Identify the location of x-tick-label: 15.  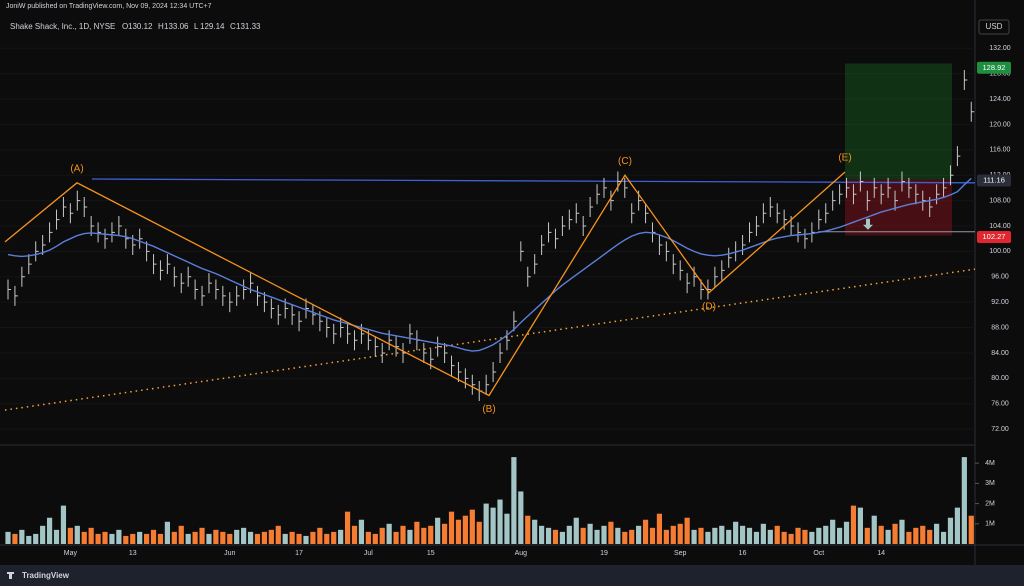
(431, 553).